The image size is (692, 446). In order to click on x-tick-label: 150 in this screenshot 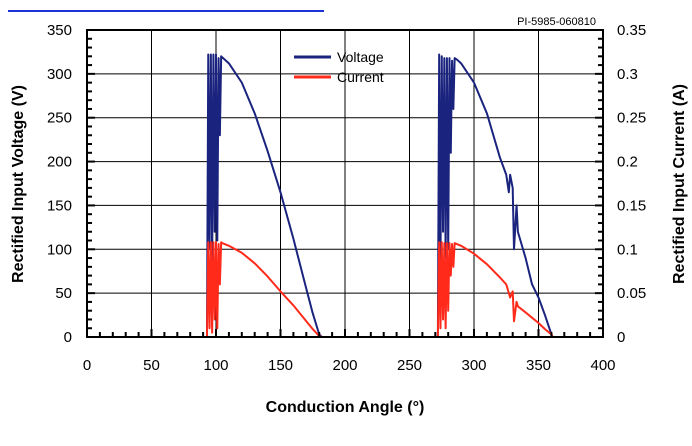, I will do `click(280, 365)`.